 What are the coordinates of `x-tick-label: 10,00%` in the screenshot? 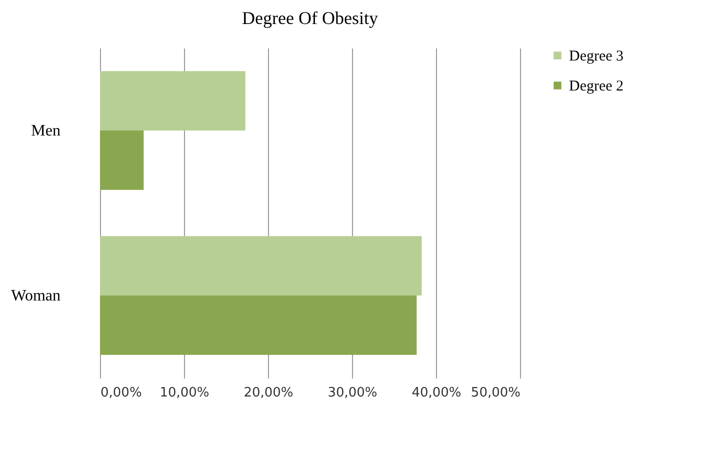 It's located at (185, 393).